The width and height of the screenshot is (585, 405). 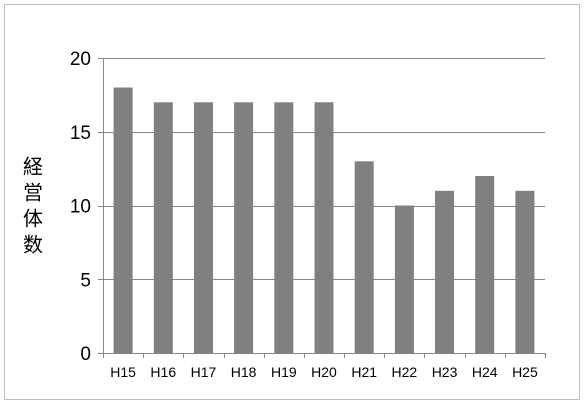 I want to click on x-tick-label-H21: H21, so click(x=364, y=372).